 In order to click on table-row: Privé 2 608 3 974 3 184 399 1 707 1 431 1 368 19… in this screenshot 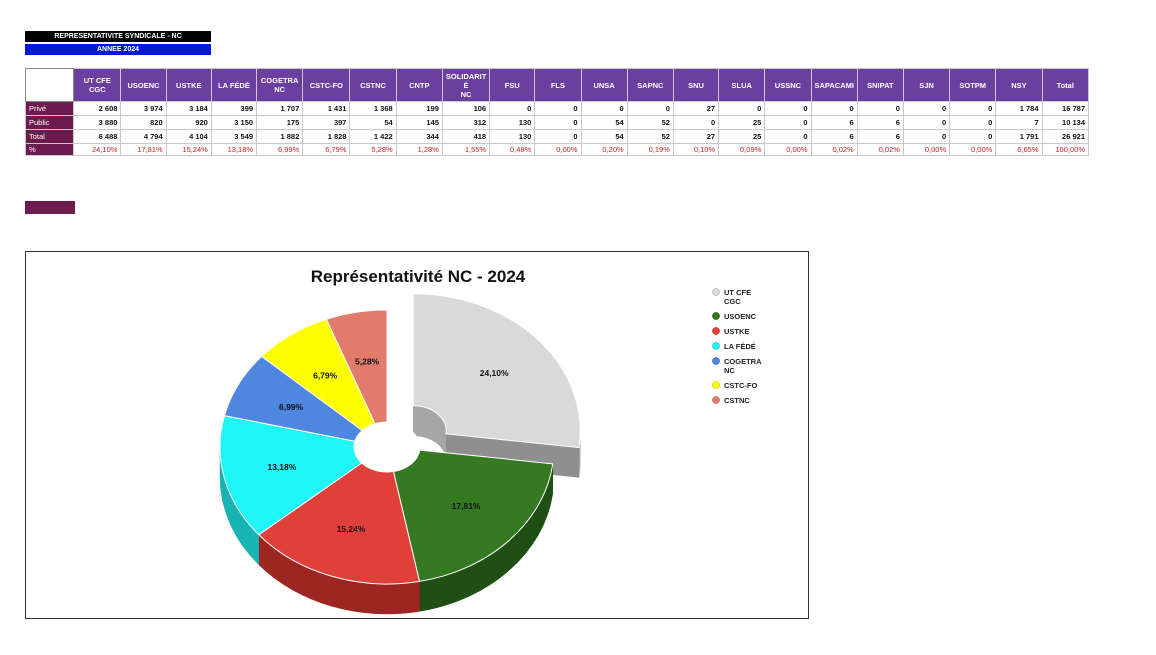, I will do `click(557, 108)`.